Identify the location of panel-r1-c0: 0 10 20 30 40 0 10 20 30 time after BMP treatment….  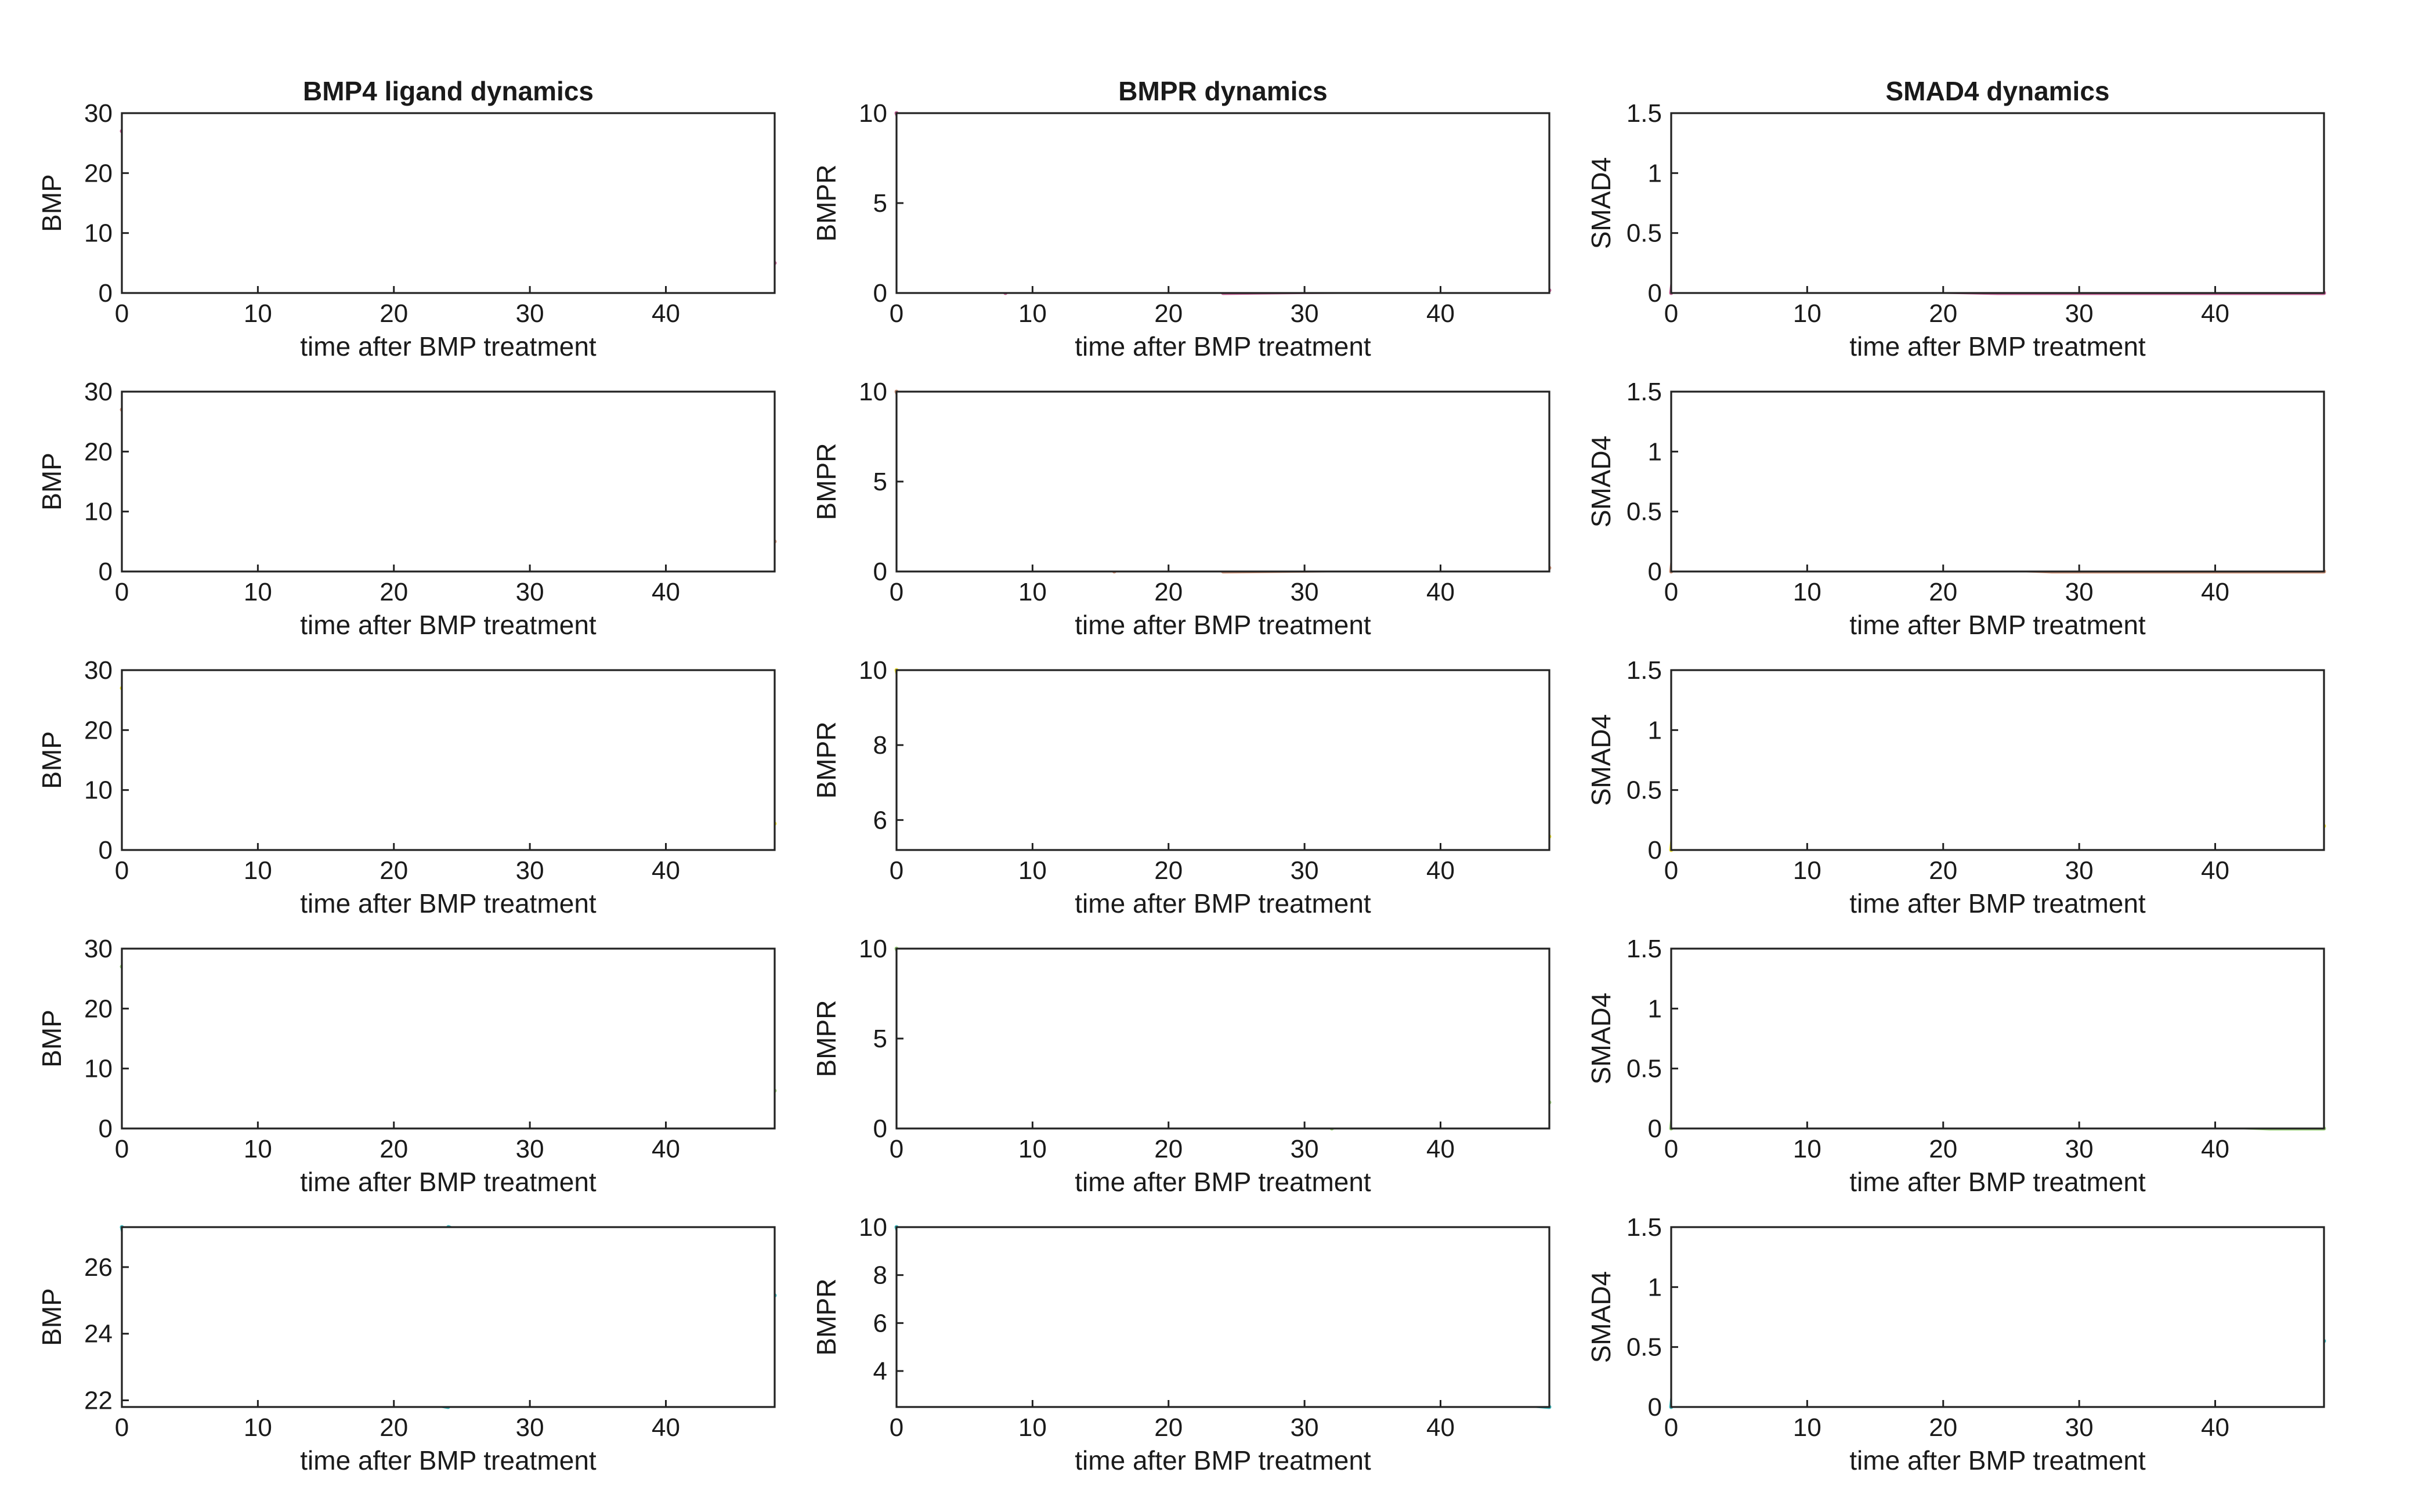
(407, 509).